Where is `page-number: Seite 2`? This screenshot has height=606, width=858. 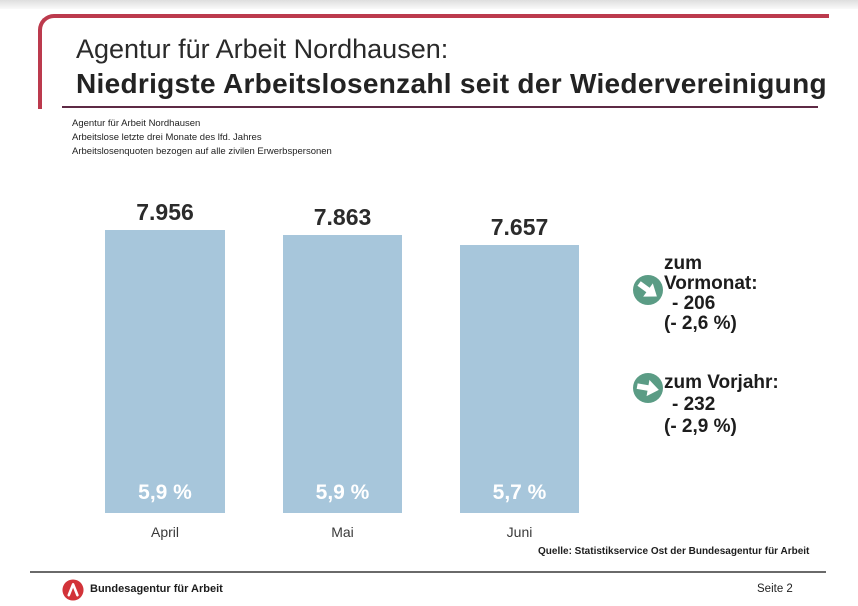 page-number: Seite 2 is located at coordinates (775, 589).